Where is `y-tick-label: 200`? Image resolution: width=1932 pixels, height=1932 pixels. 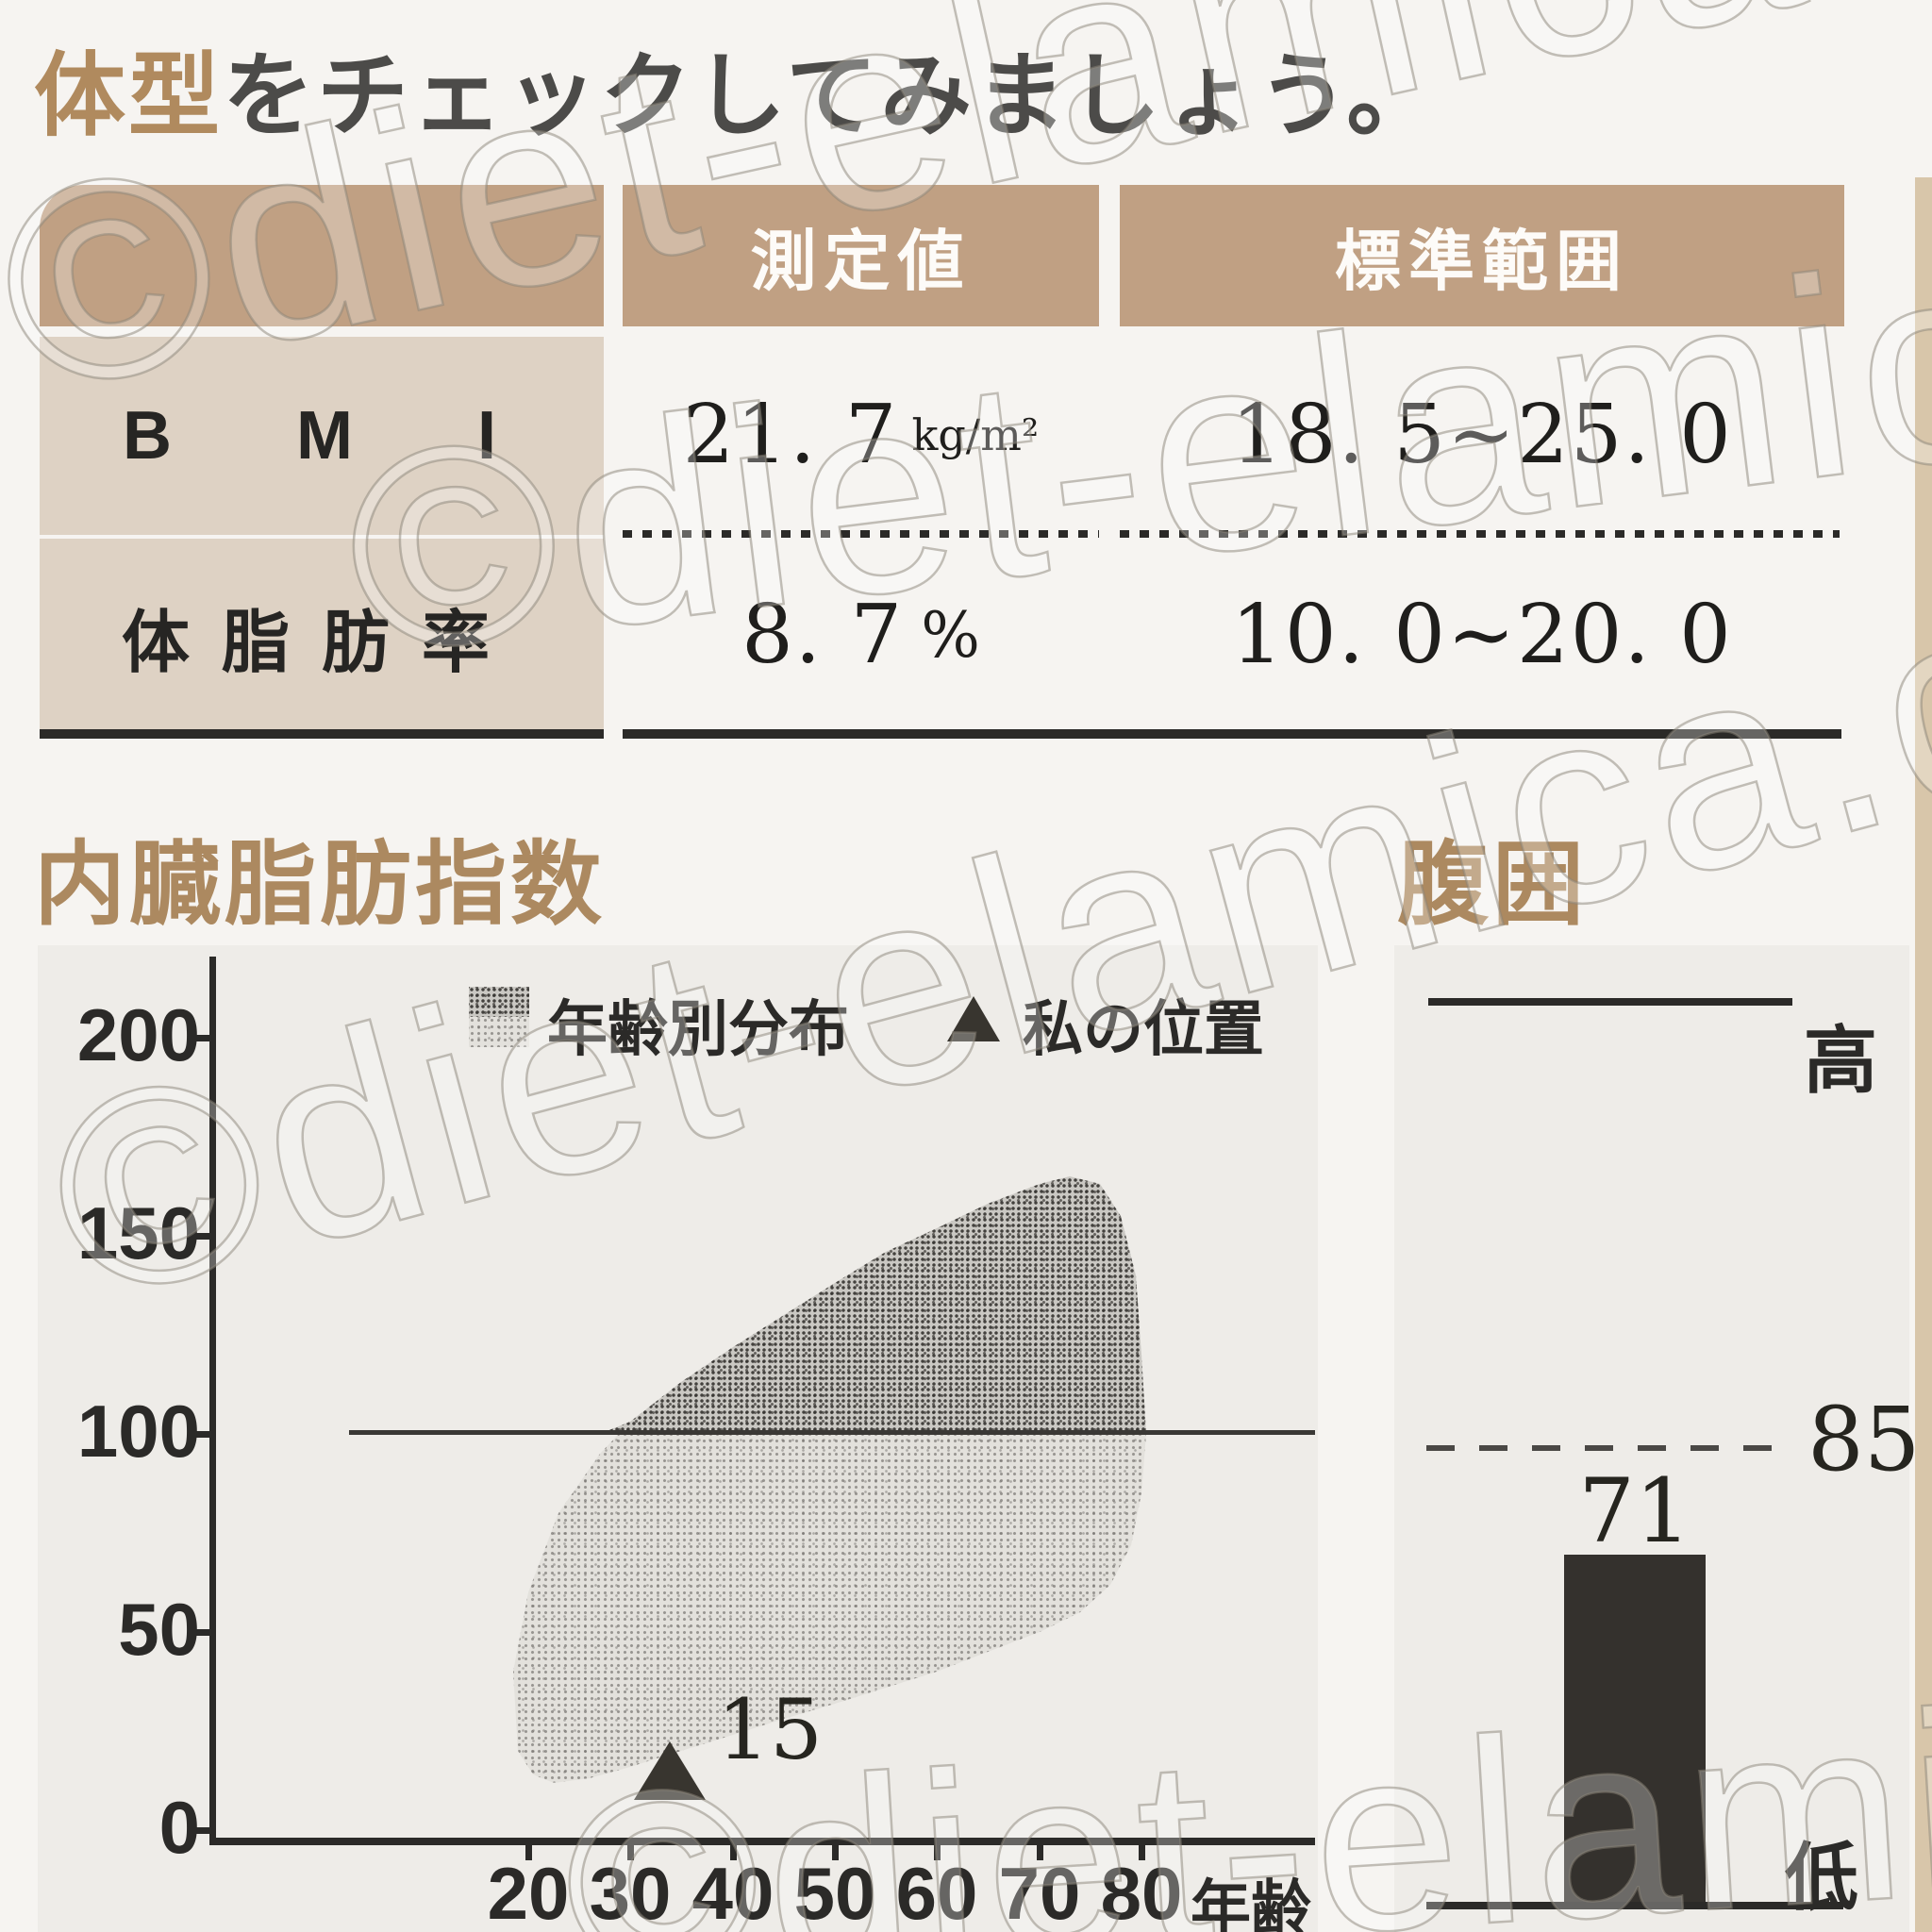 y-tick-label: 200 is located at coordinates (138, 1035).